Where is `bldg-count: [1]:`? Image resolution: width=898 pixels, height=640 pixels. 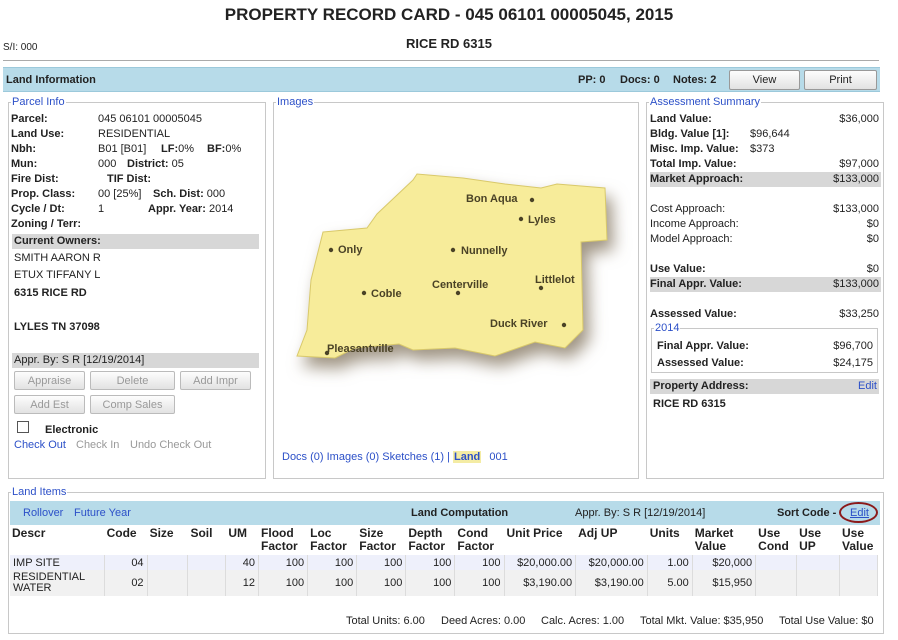 bldg-count: [1]: is located at coordinates (721, 134).